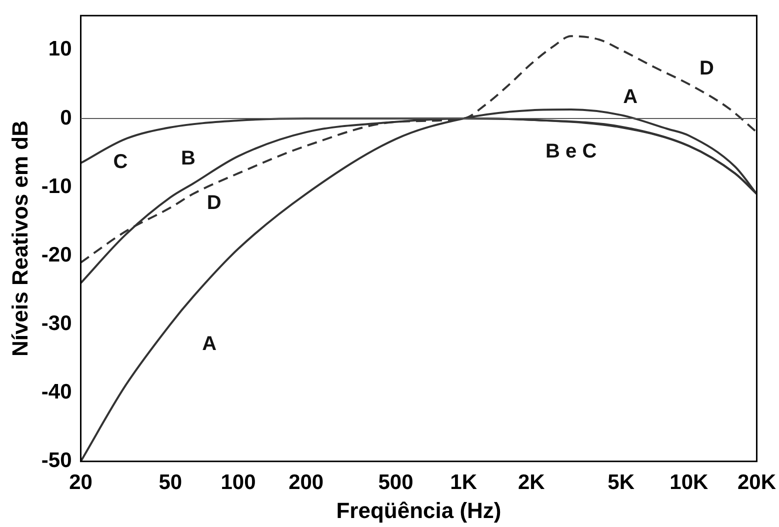 The height and width of the screenshot is (527, 779). I want to click on y-axis-title: Níveis Reativos em dB, so click(19, 238).